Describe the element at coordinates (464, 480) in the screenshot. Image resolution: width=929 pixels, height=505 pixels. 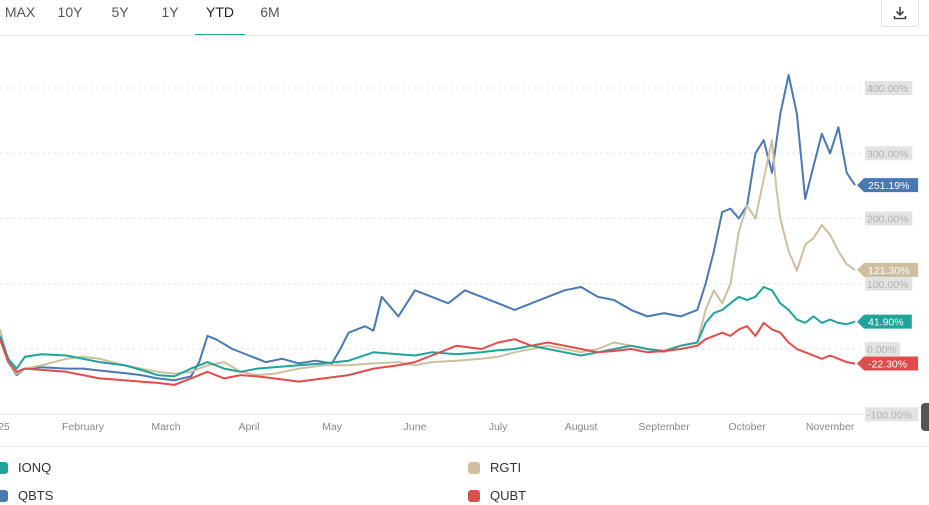
I see `legend: IONQ RGTI QBTS QUBT` at that location.